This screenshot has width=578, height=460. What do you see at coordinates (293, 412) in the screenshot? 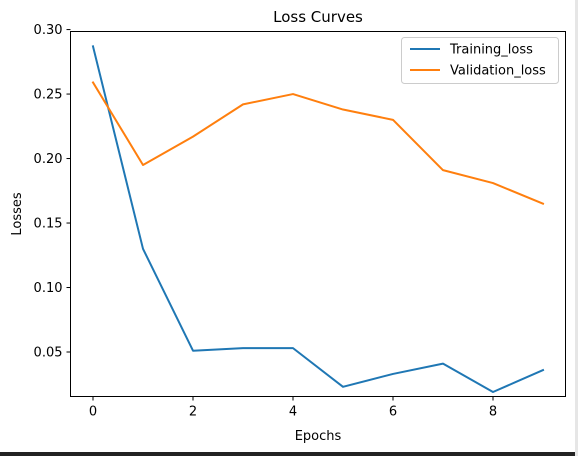
I see `x-tick-label: 4` at bounding box center [293, 412].